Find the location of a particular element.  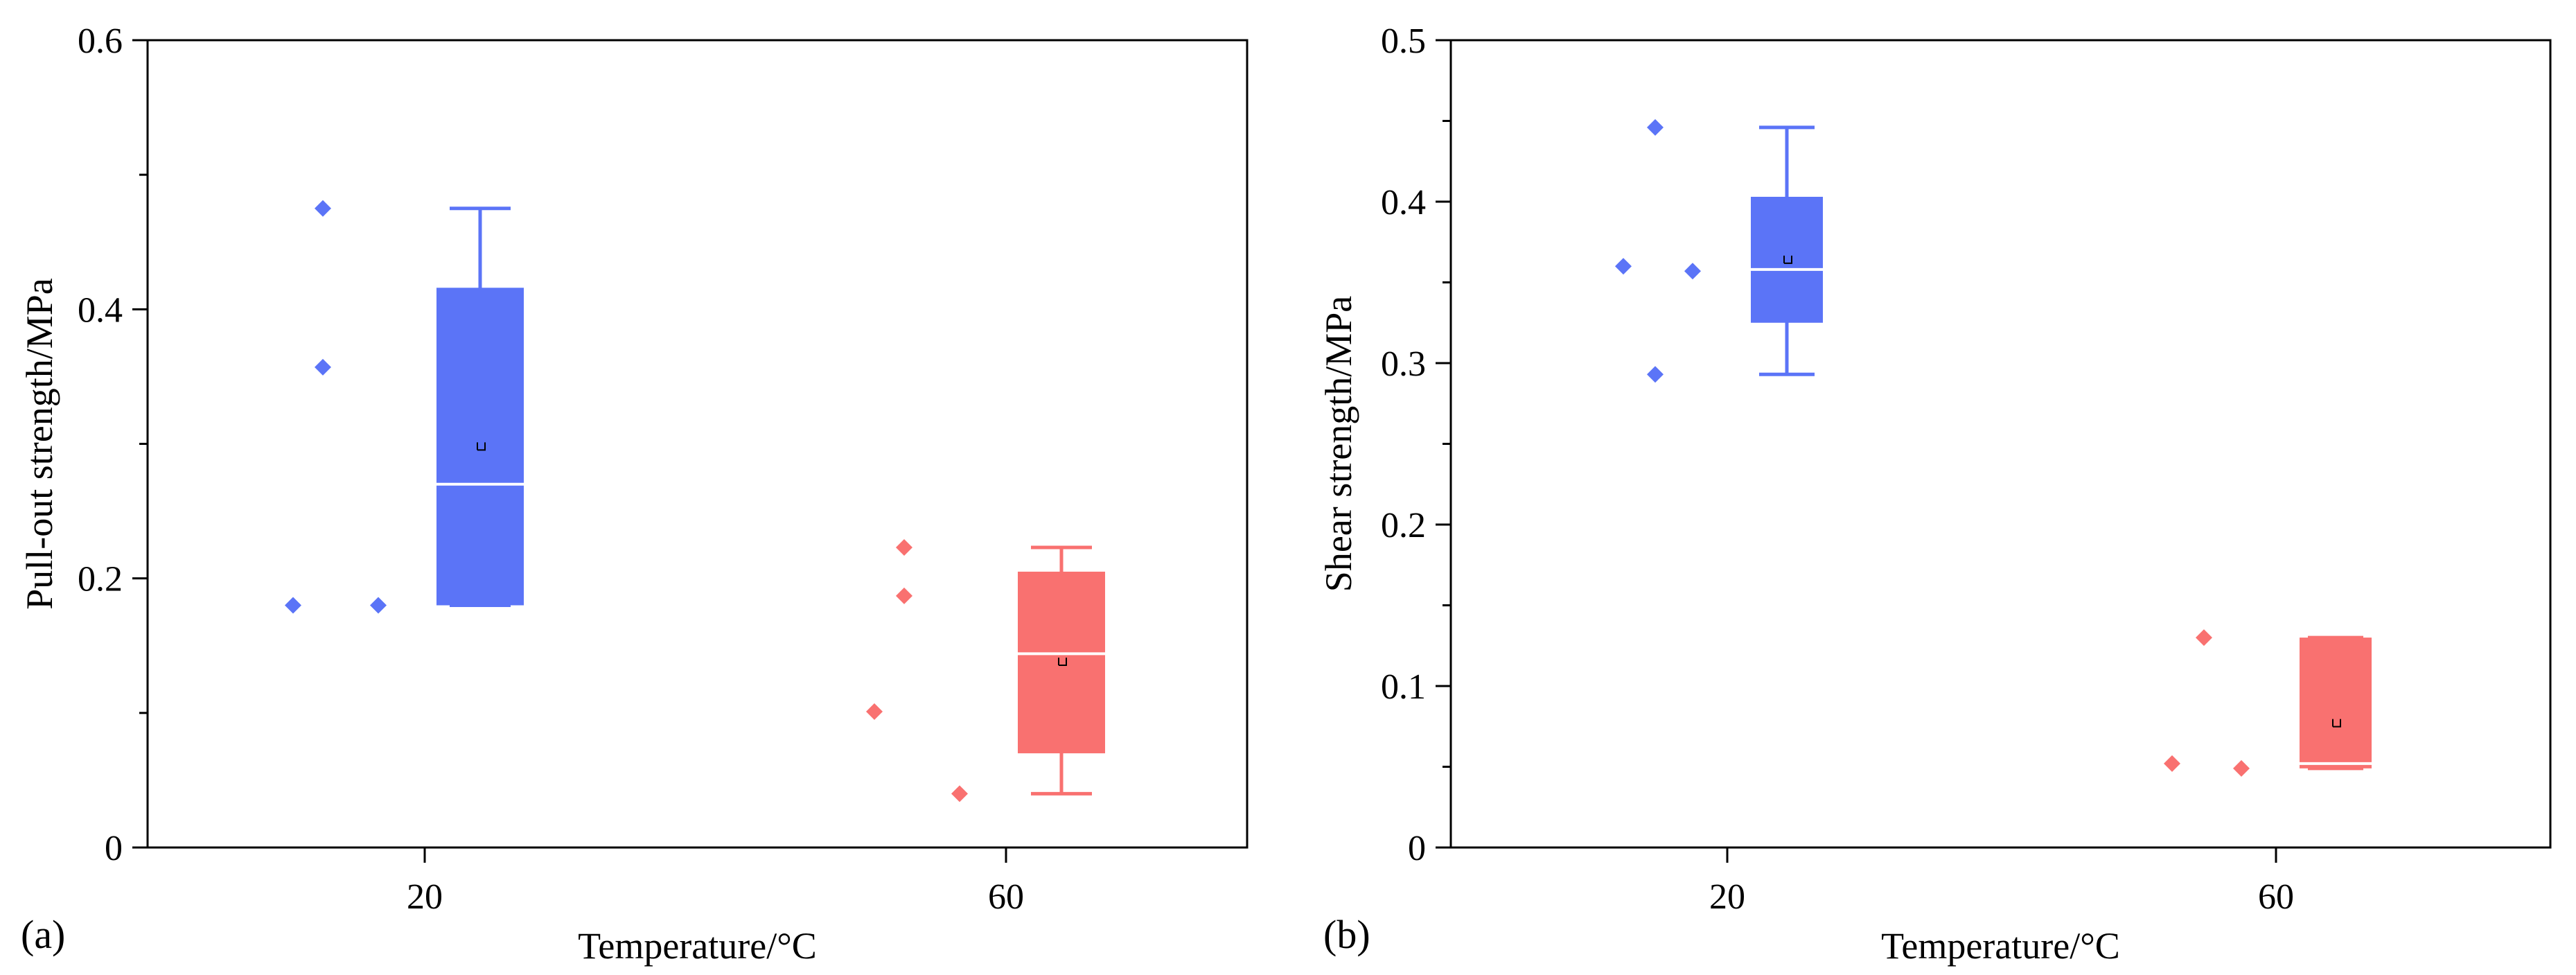

panel-label: (a) is located at coordinates (43, 934).